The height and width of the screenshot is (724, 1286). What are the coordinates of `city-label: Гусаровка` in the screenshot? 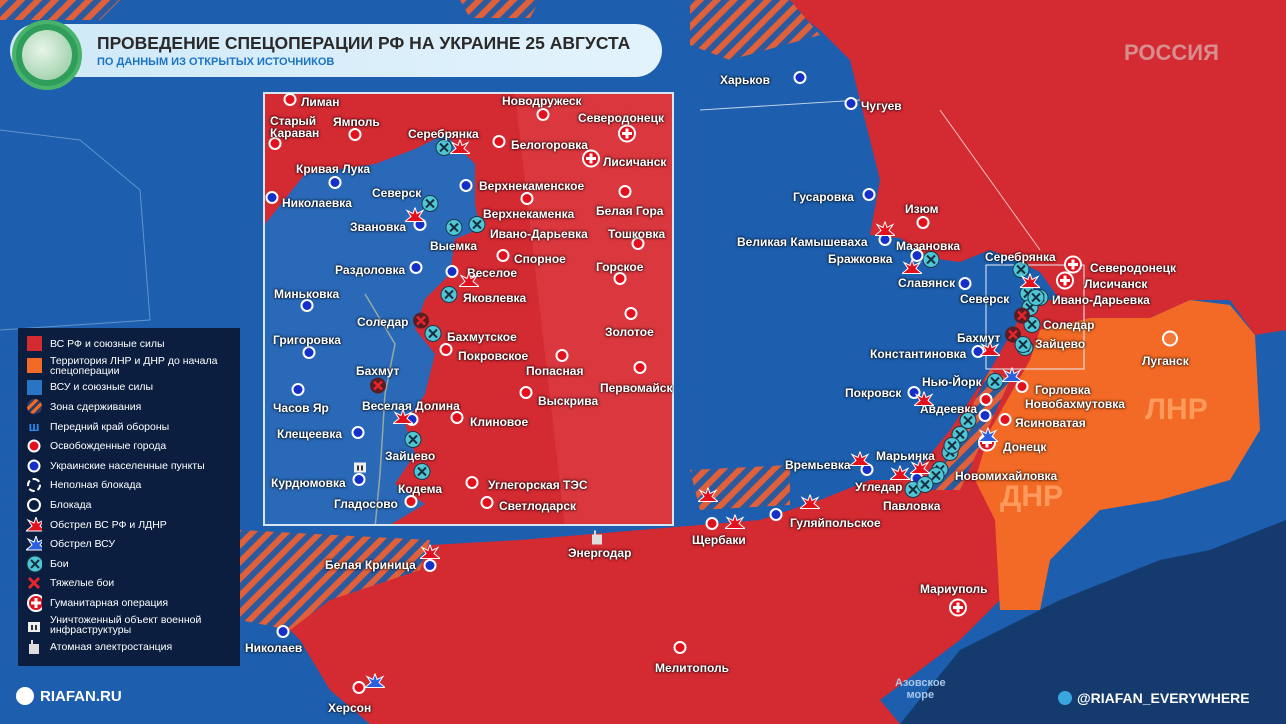 It's located at (823, 197).